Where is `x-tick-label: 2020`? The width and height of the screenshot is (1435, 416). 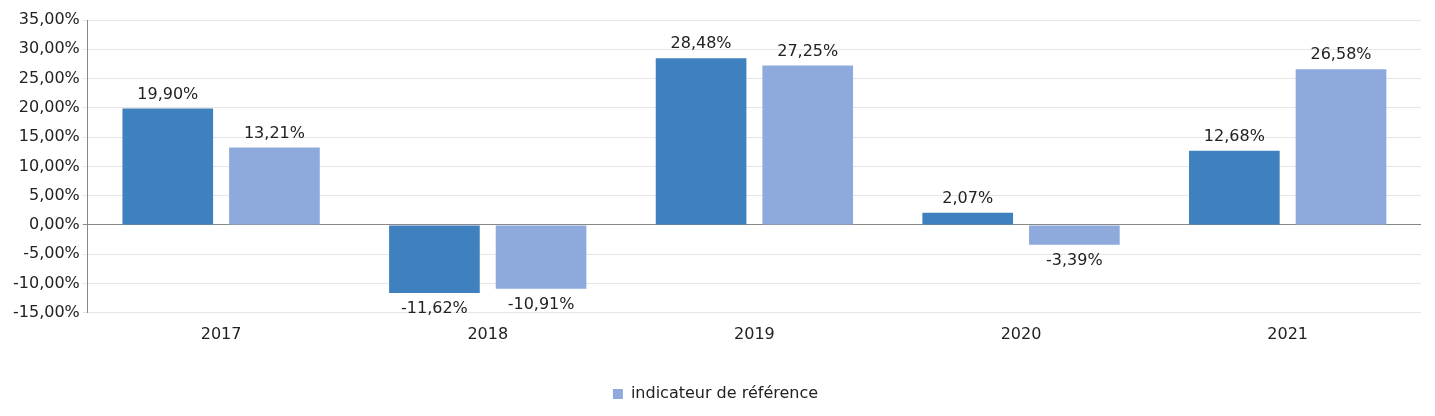 x-tick-label: 2020 is located at coordinates (1021, 333).